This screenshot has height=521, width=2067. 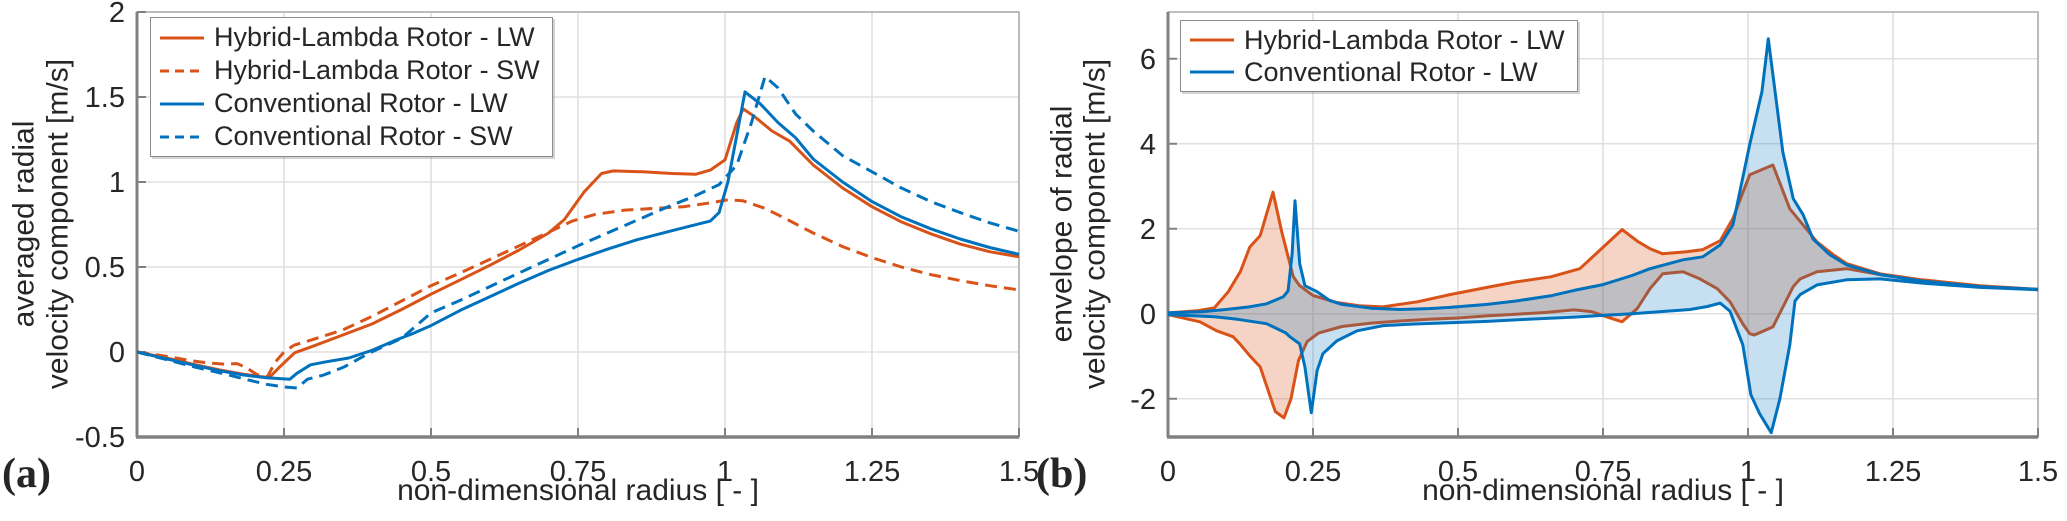 What do you see at coordinates (1143, 400) in the screenshot?
I see `y-tick-label: -2` at bounding box center [1143, 400].